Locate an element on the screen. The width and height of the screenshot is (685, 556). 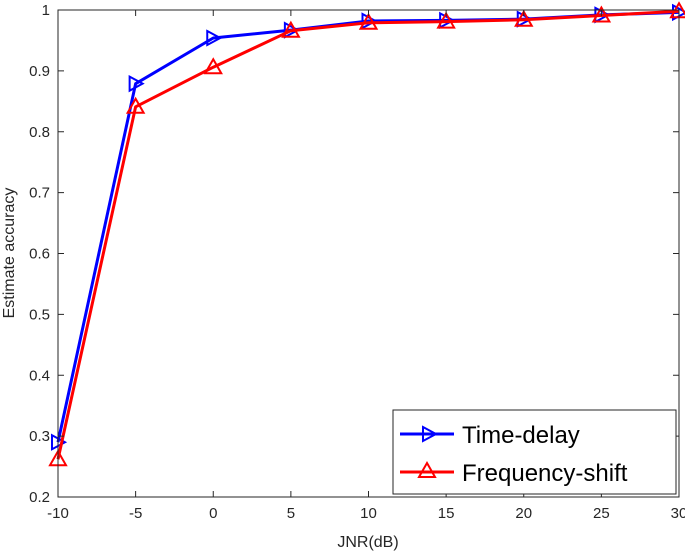
x-tick-label: 25 is located at coordinates (601, 513).